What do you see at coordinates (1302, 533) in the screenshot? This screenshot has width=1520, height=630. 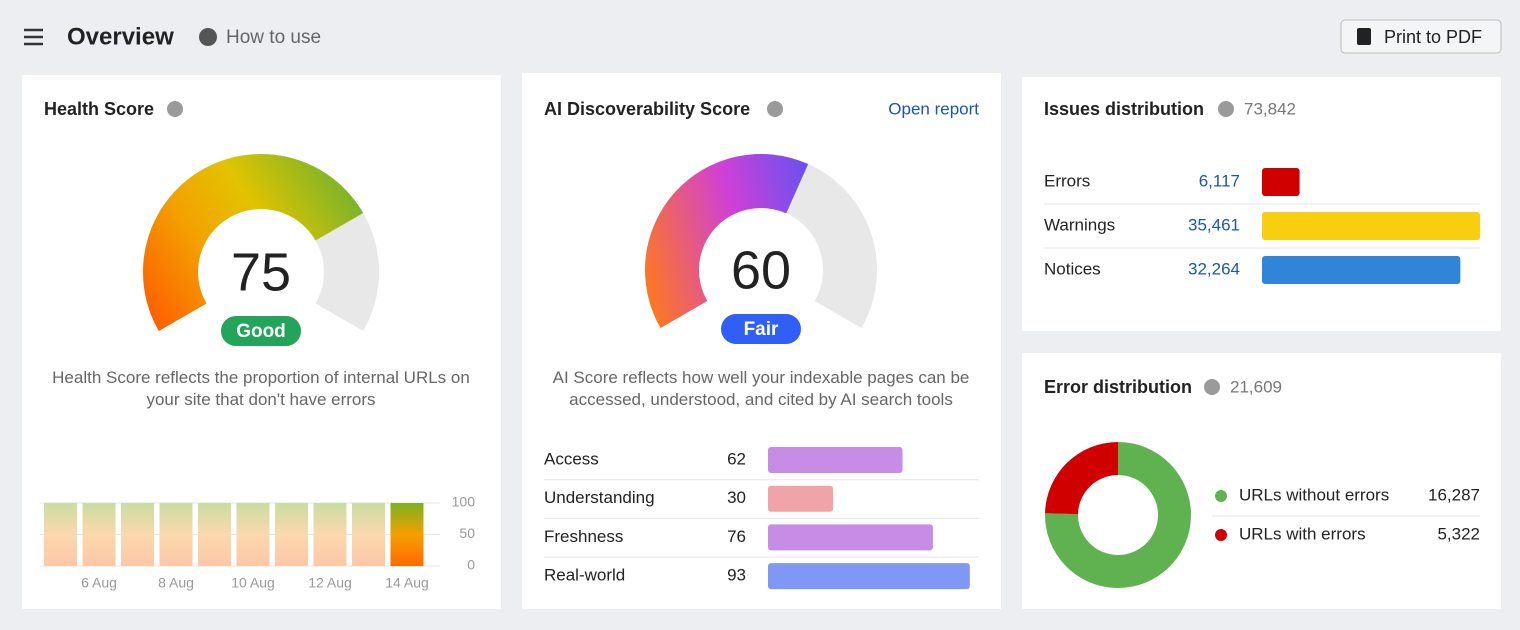 I see `legend-label: URLs with errors` at bounding box center [1302, 533].